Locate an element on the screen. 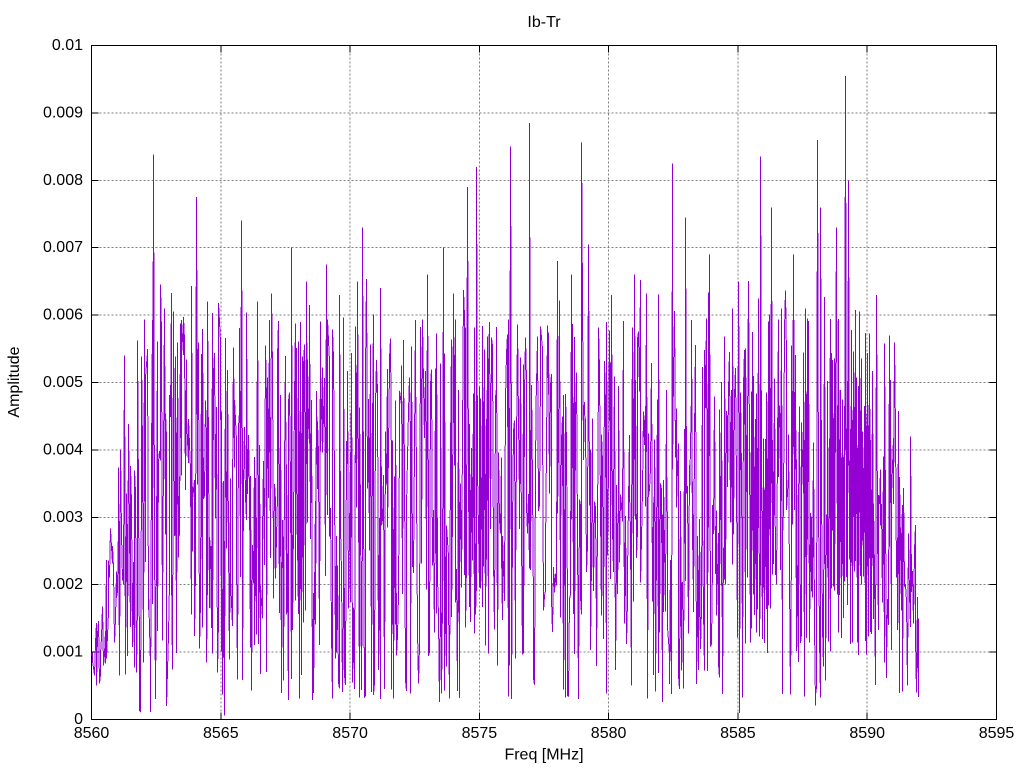 The height and width of the screenshot is (768, 1024). svg-text: 8585 is located at coordinates (738, 733).